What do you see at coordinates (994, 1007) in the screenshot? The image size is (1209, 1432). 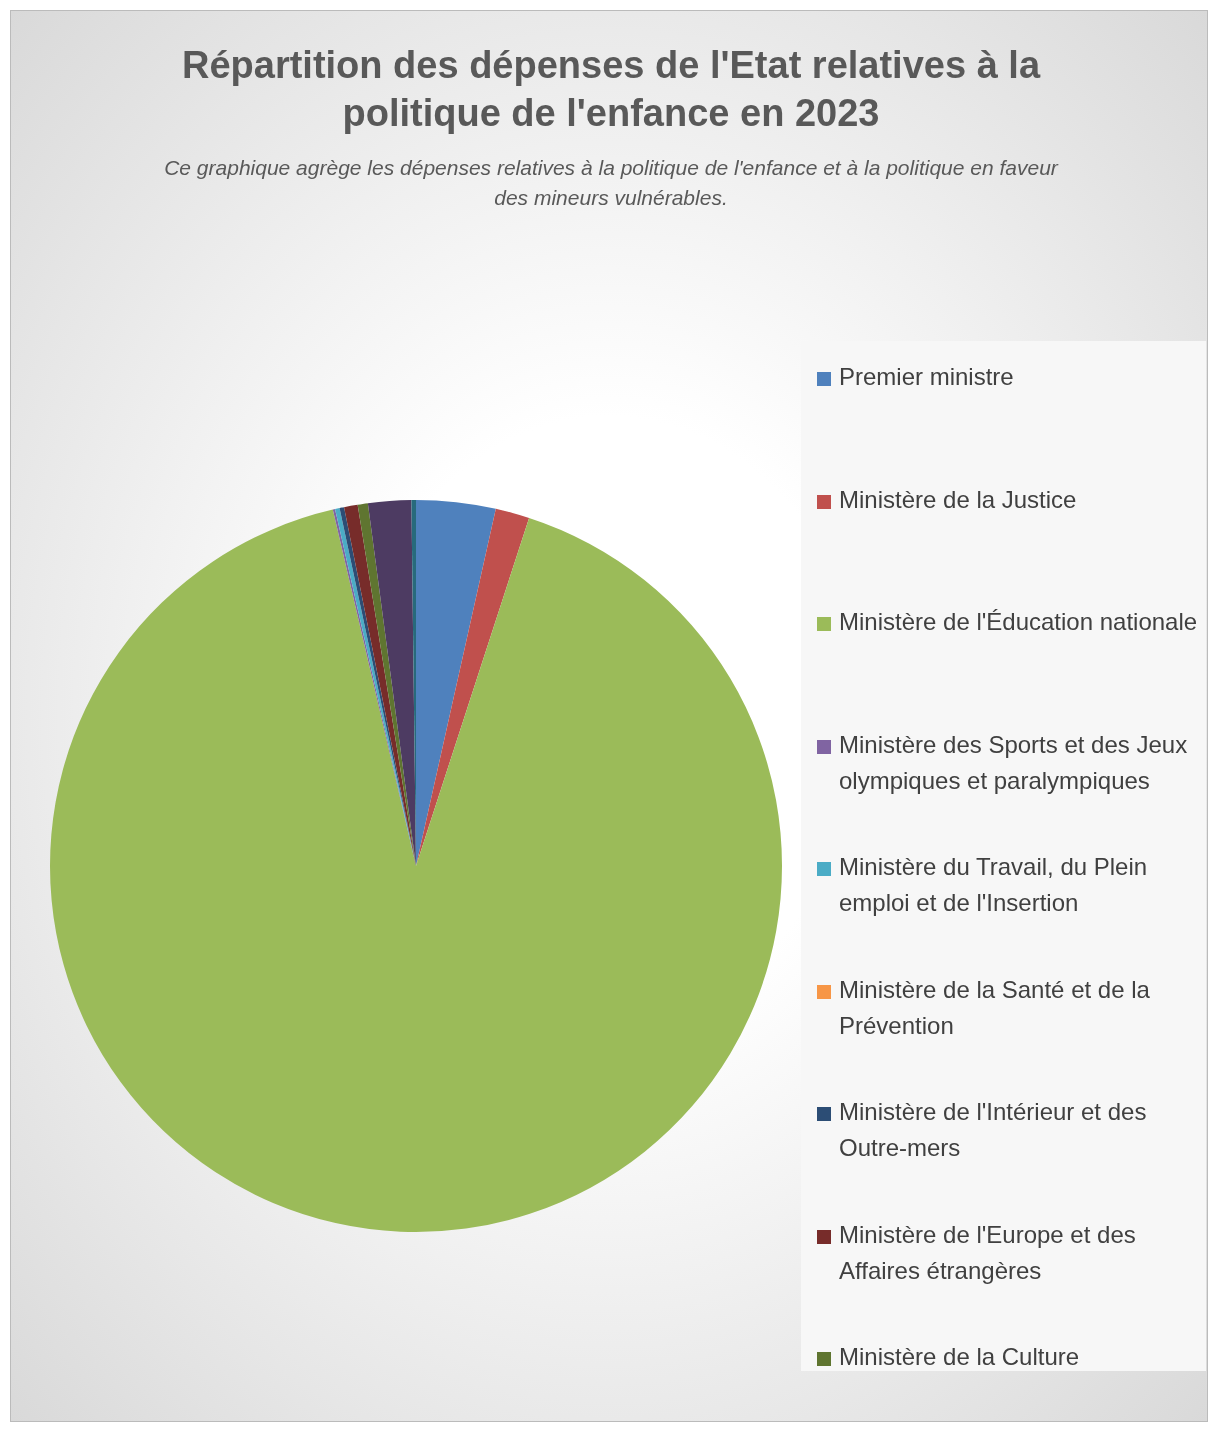 I see `legend-label: Ministère de la Santé et de la Prévention` at bounding box center [994, 1007].